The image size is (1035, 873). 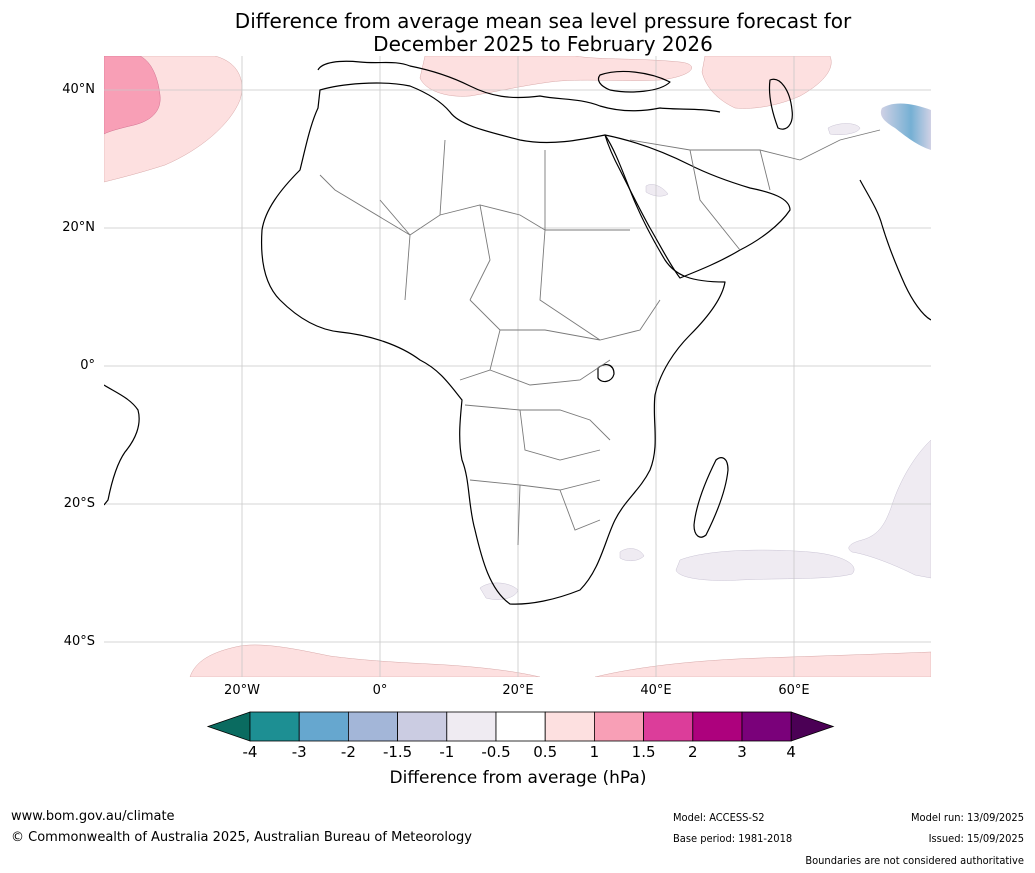 I want to click on anomaly-region-southern-ocean-east, so click(x=762, y=664).